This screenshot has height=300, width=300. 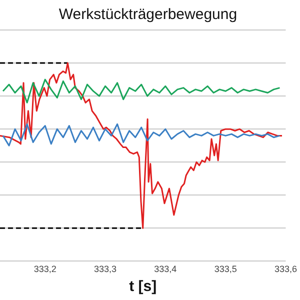 I want to click on x-tick-label: 333,3, so click(x=105, y=269).